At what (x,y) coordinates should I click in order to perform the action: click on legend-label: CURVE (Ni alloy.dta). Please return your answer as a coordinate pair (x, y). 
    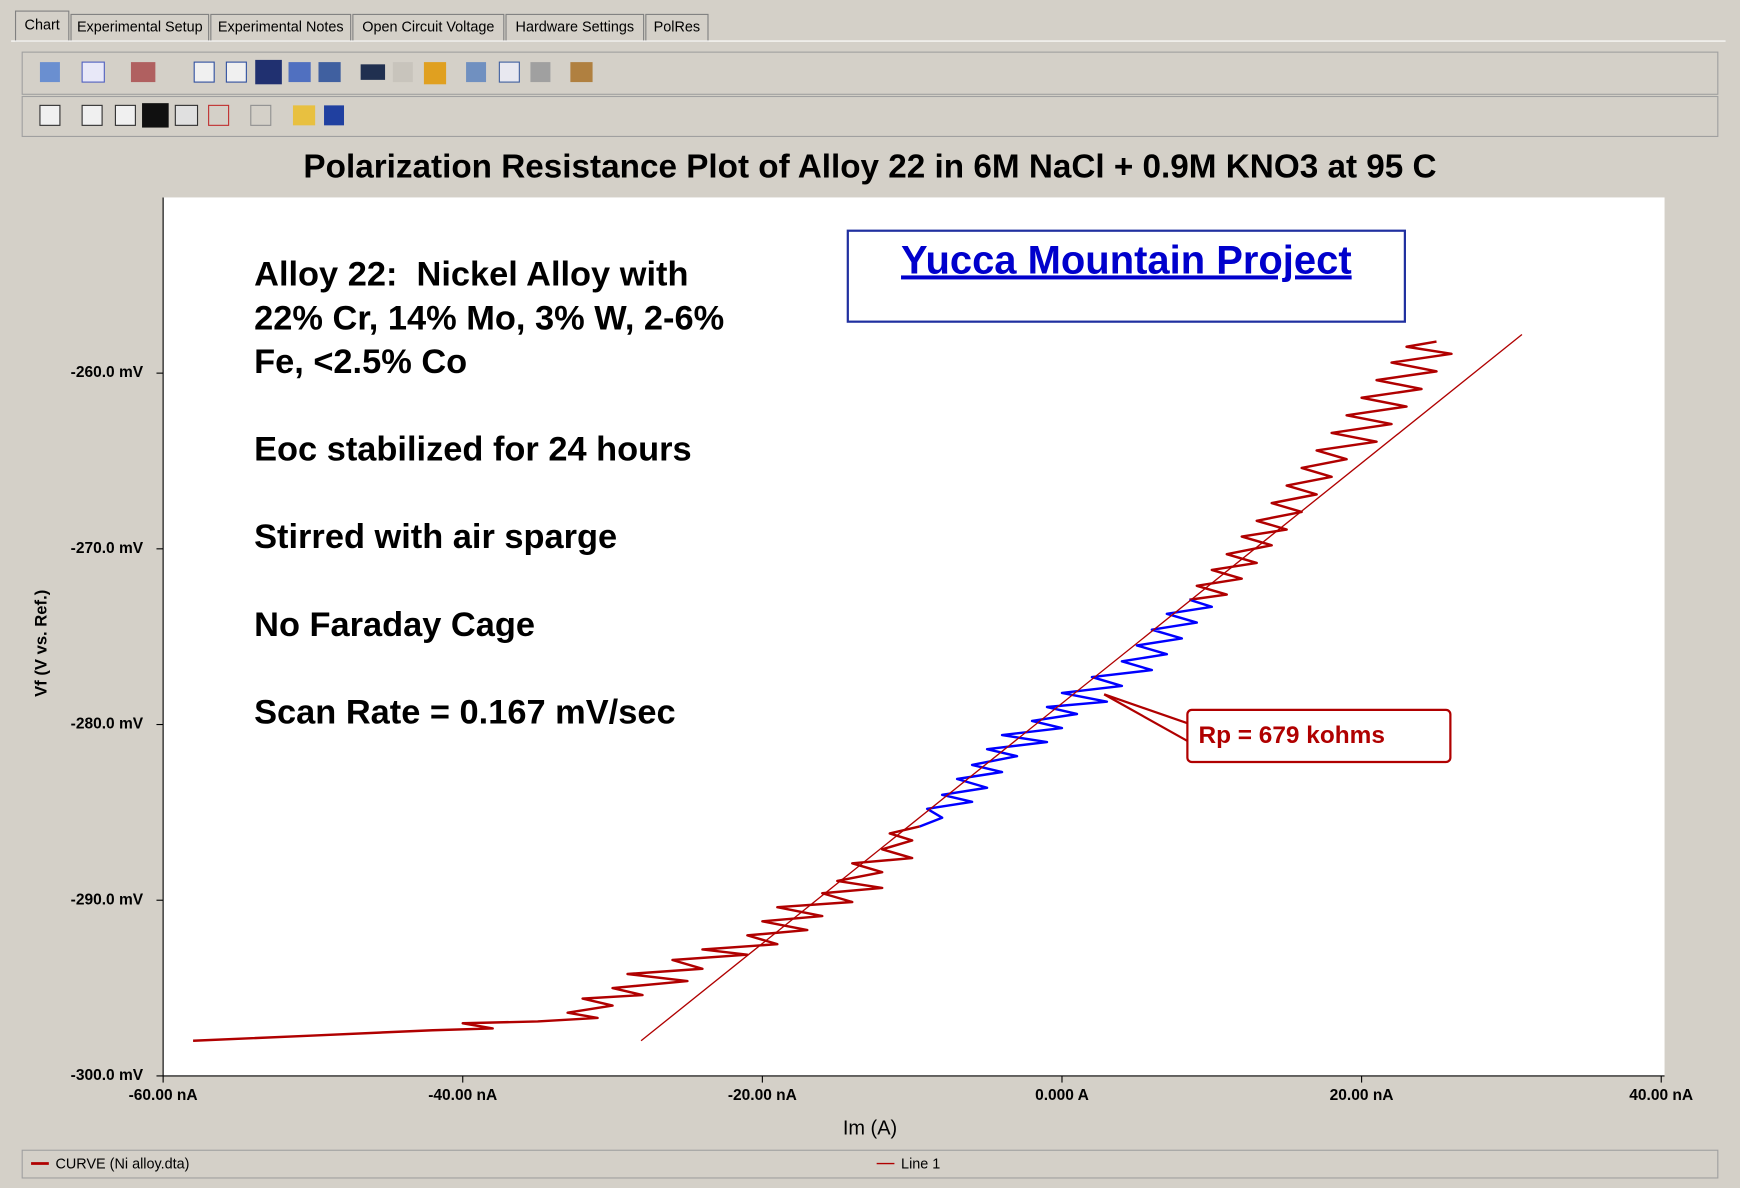
    Looking at the image, I should click on (122, 1164).